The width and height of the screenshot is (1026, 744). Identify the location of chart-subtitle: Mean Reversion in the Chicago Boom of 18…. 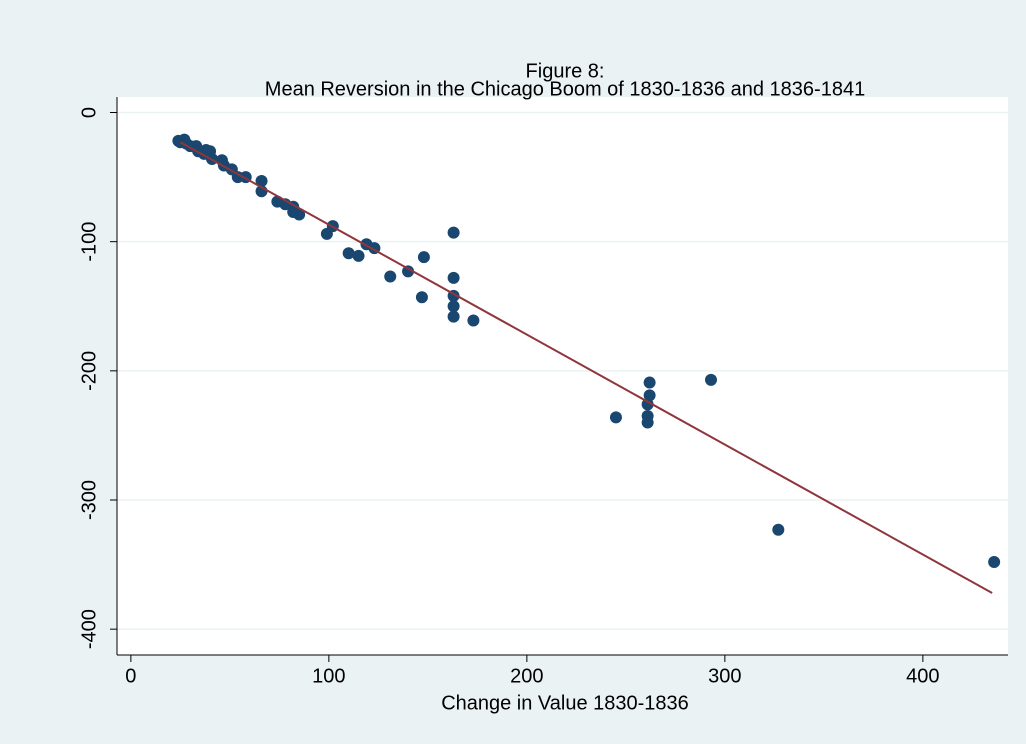
(565, 89).